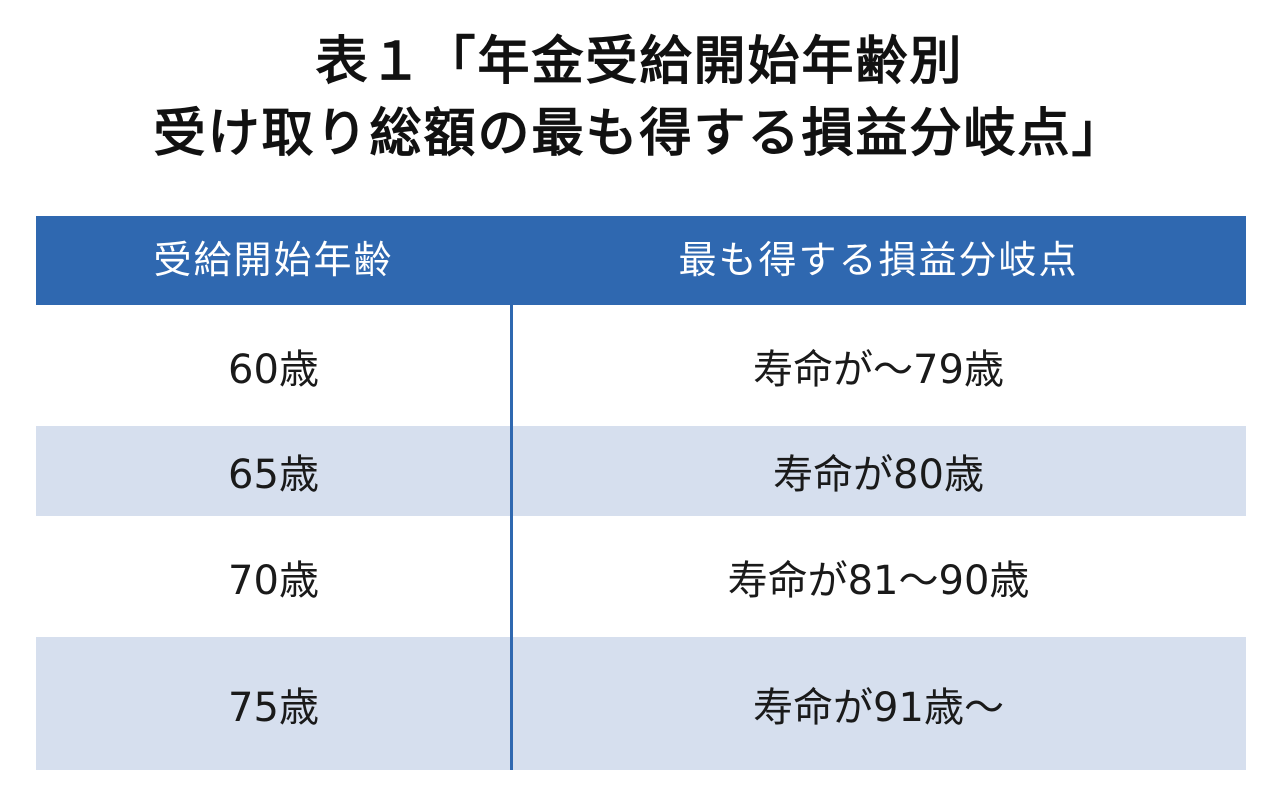 Image resolution: width=1279 pixels, height=801 pixels. Describe the element at coordinates (641, 576) in the screenshot. I see `table-row: 70歳 寿命が81～90歳` at that location.